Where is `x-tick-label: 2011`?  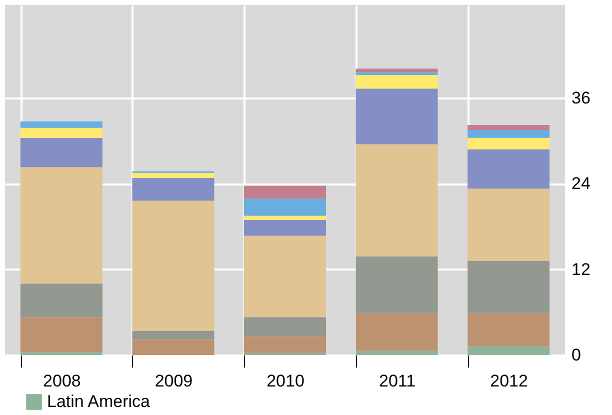
x-tick-label: 2011 is located at coordinates (397, 381).